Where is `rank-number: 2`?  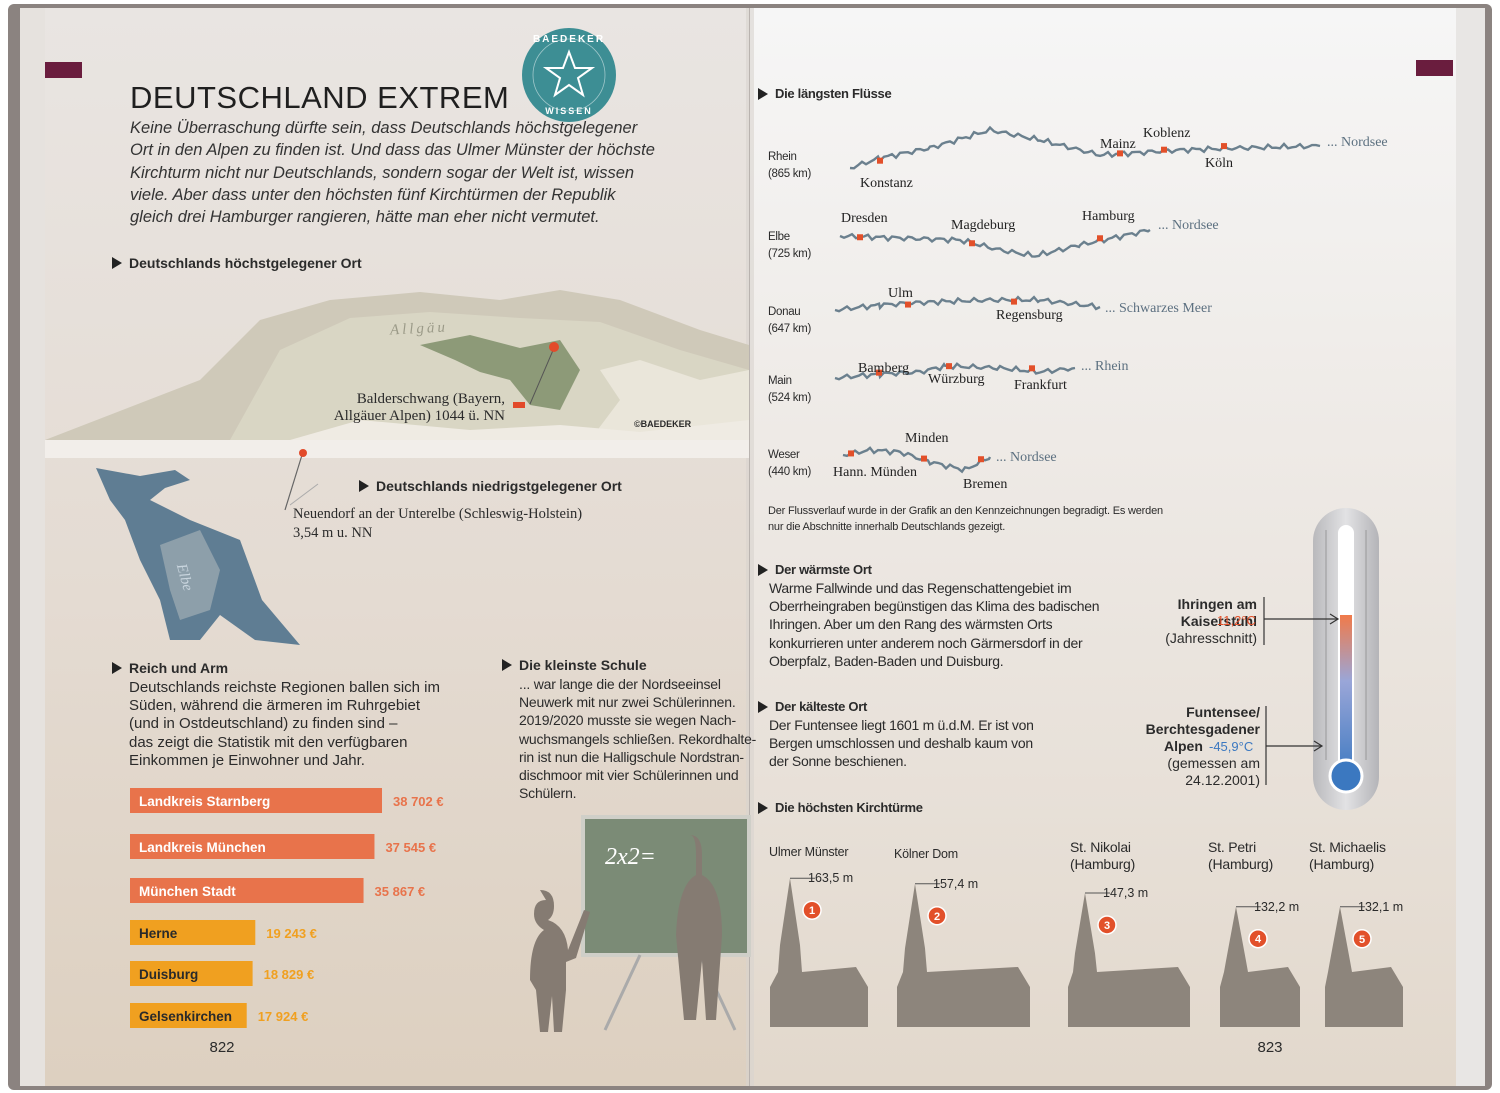
rank-number: 2 is located at coordinates (937, 917).